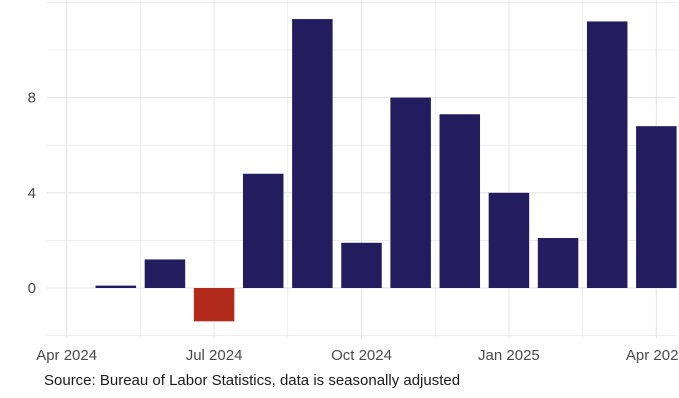  Describe the element at coordinates (558, 263) in the screenshot. I see `bar-feb-2025` at that location.